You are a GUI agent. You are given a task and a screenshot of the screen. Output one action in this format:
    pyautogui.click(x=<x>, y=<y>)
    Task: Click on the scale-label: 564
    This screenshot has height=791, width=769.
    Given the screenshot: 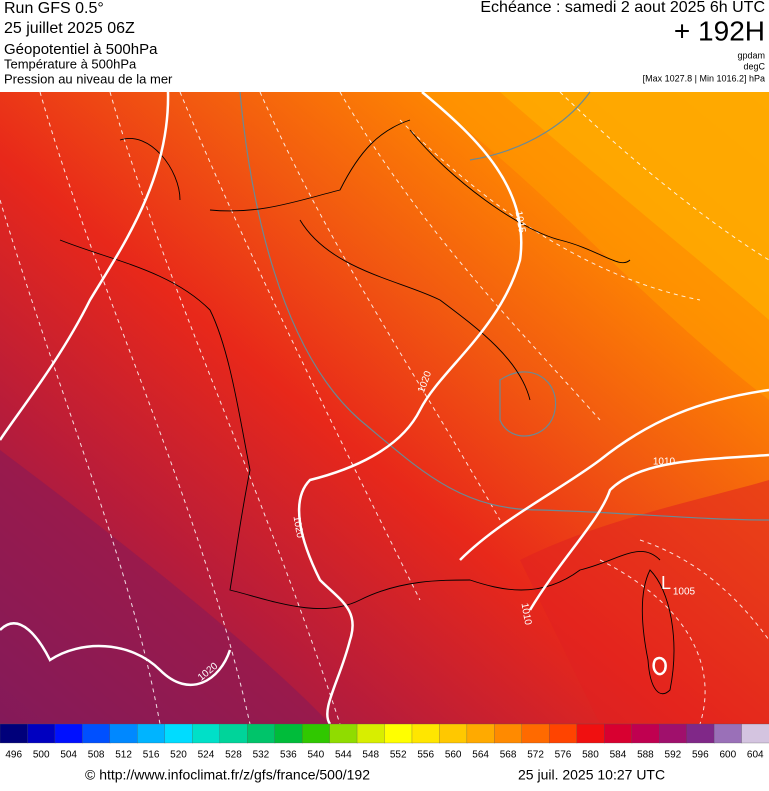 What is the action you would take?
    pyautogui.click(x=480, y=755)
    